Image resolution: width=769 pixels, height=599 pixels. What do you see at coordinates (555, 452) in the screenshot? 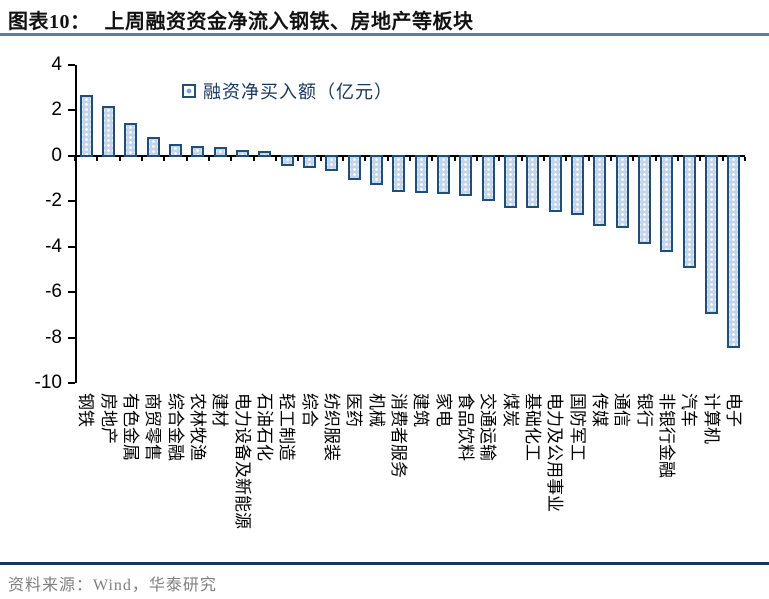
I see `x-axis-label: 电力及公用事业` at bounding box center [555, 452].